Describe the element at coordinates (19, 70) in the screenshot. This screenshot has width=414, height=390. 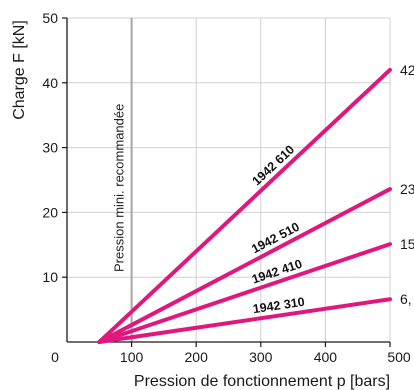
I see `y-axis-title: Charge F [kN]` at that location.